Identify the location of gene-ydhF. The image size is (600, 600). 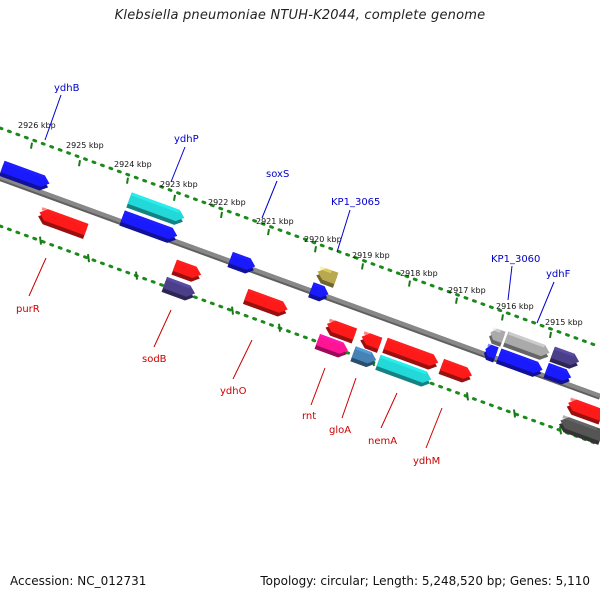
(520, 363).